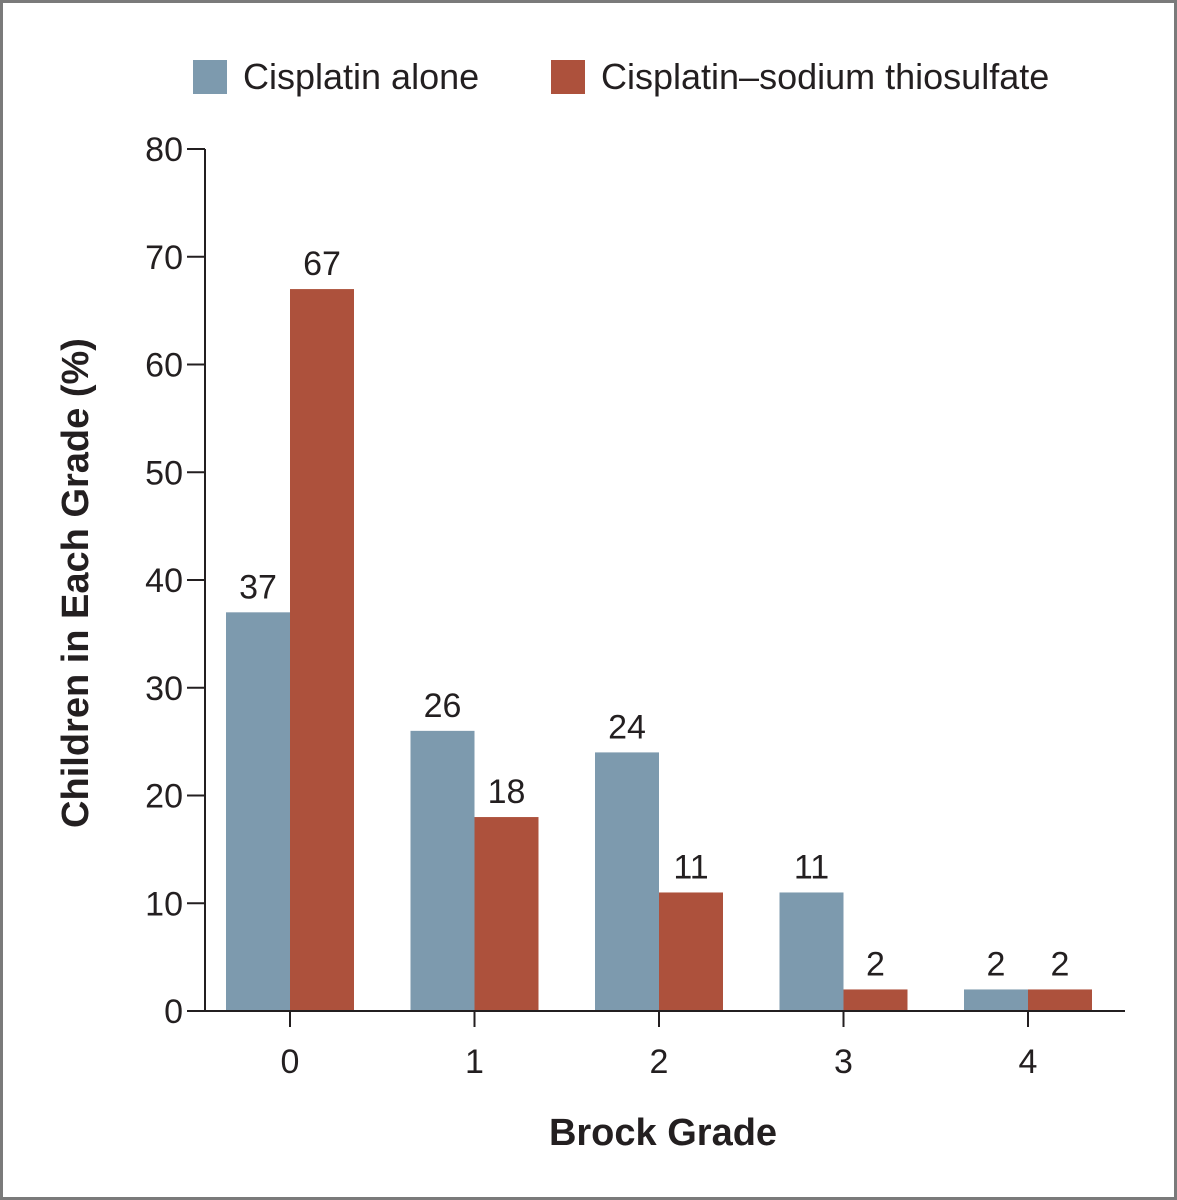 The image size is (1177, 1200). What do you see at coordinates (164, 797) in the screenshot?
I see `y-tick-label-20: 20` at bounding box center [164, 797].